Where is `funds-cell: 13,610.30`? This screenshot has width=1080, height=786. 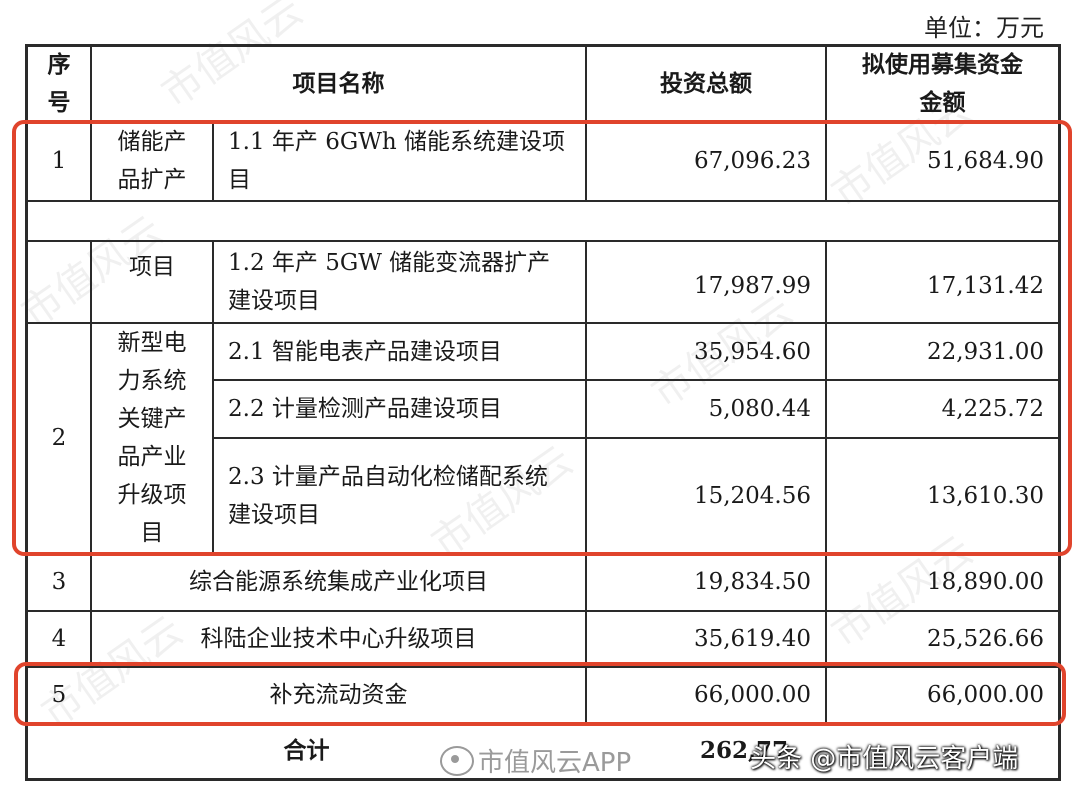 funds-cell: 13,610.30 is located at coordinates (985, 495).